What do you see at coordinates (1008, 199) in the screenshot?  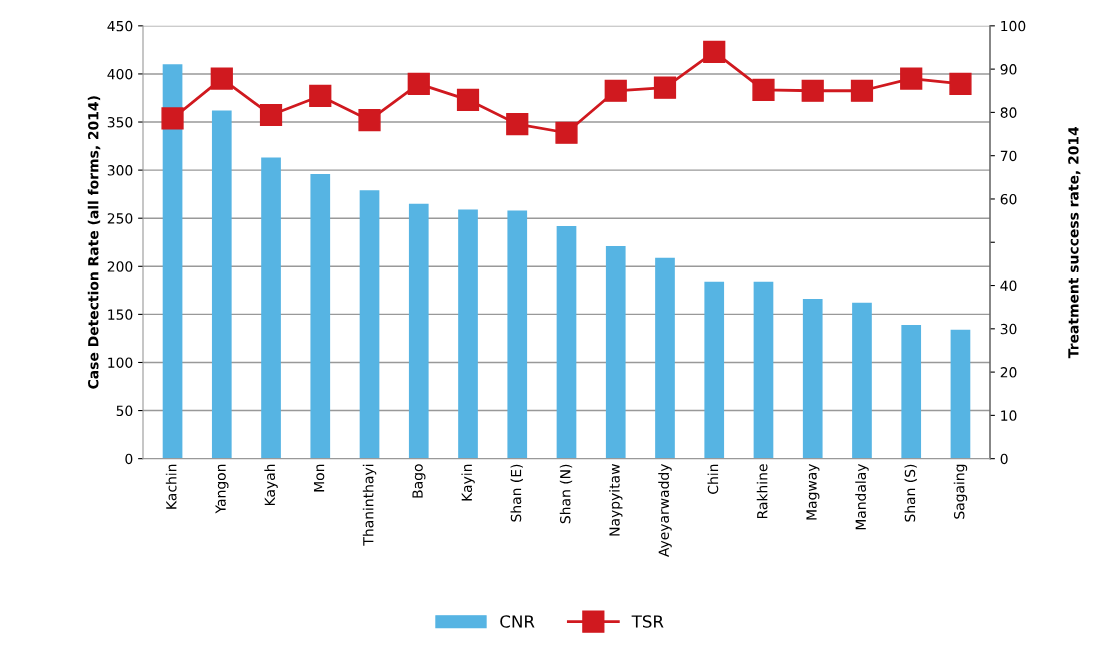 I see `y2-tick-label: 60` at bounding box center [1008, 199].